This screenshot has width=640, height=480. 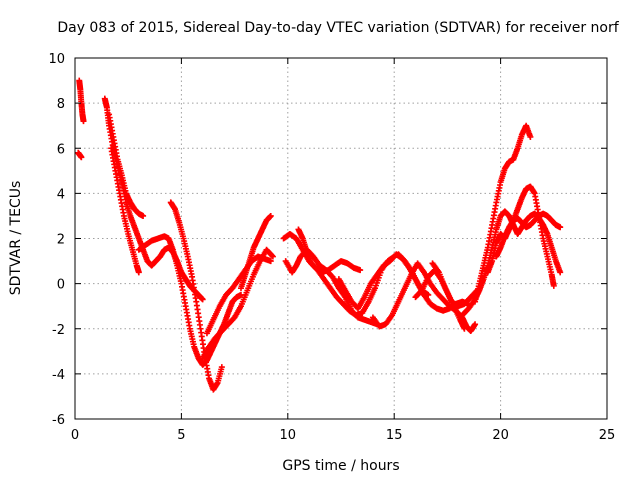 I want to click on y-tick-label: 8, so click(x=61, y=104).